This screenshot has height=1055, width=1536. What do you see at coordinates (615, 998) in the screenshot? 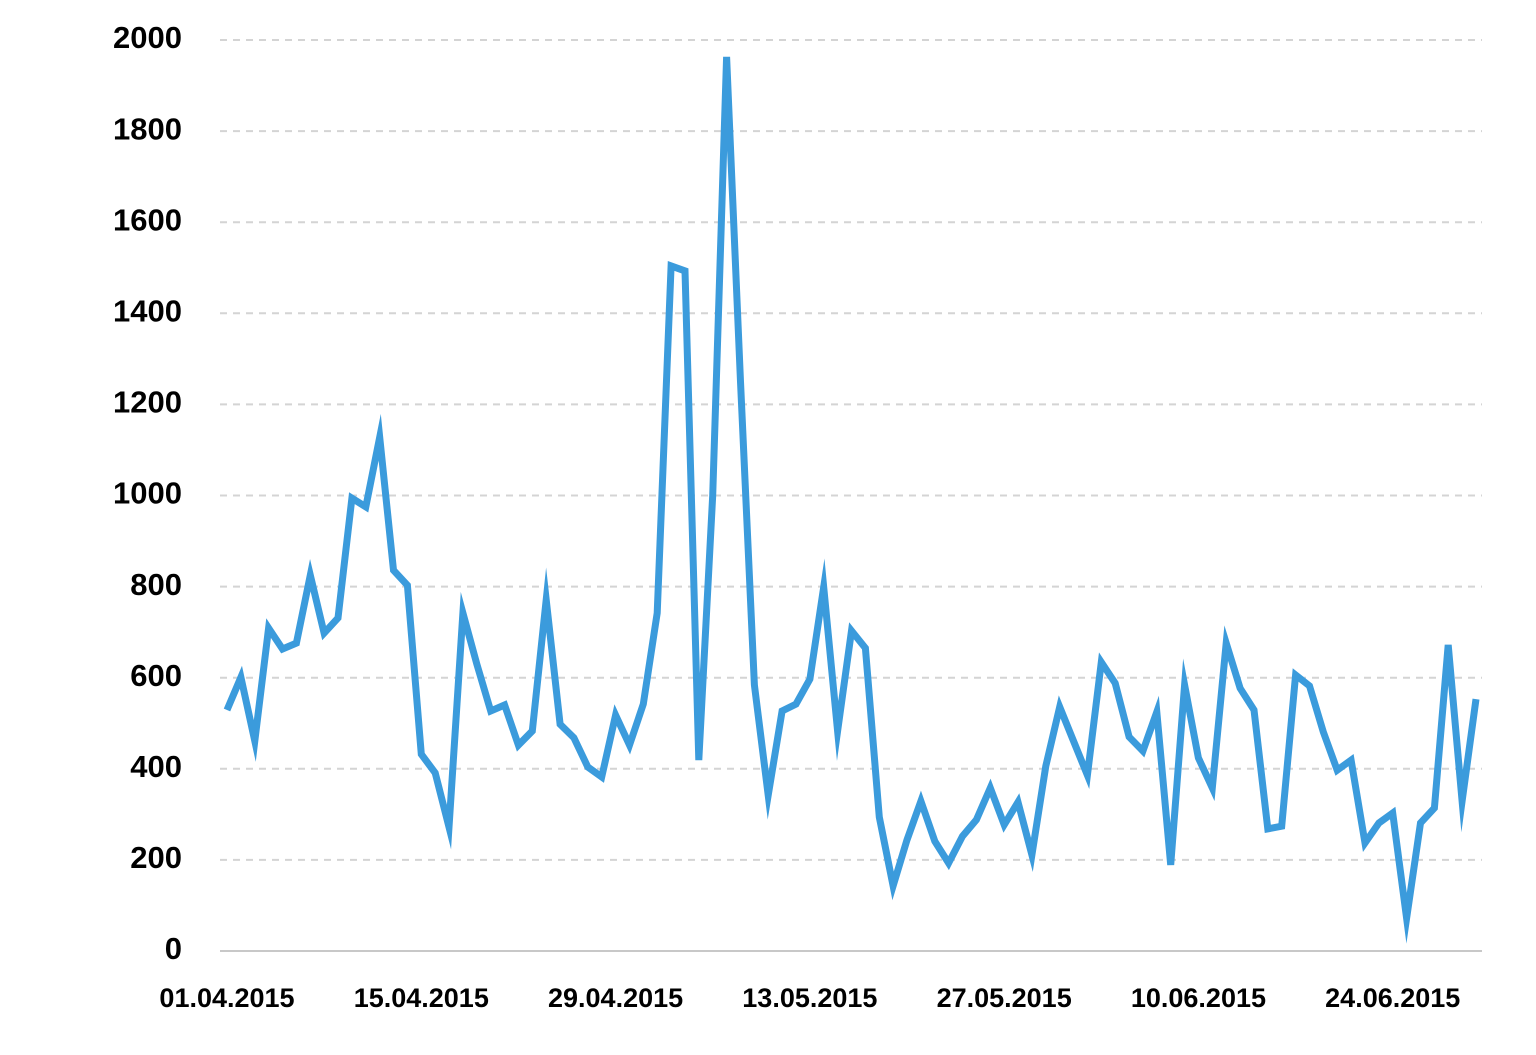
I see `x-tick-label: 29.04.2015` at bounding box center [615, 998].